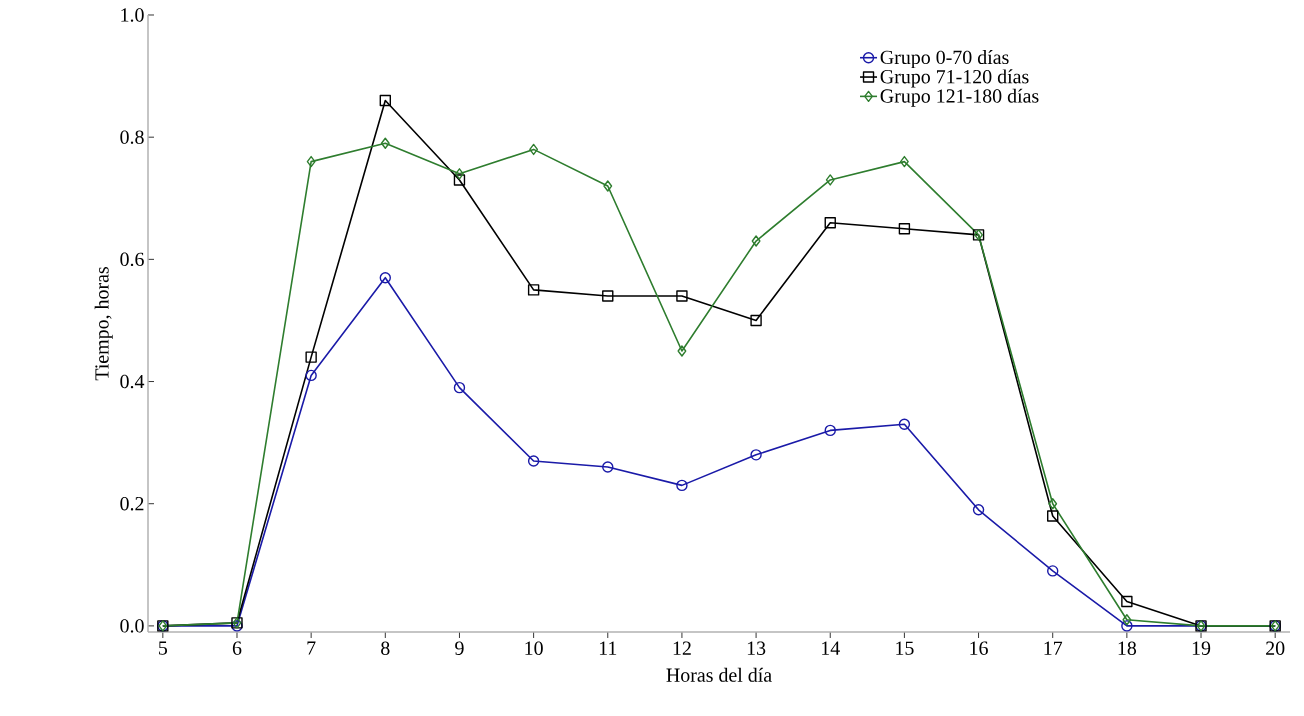 The width and height of the screenshot is (1304, 716). Describe the element at coordinates (1201, 648) in the screenshot. I see `x-tick-label: 19` at that location.